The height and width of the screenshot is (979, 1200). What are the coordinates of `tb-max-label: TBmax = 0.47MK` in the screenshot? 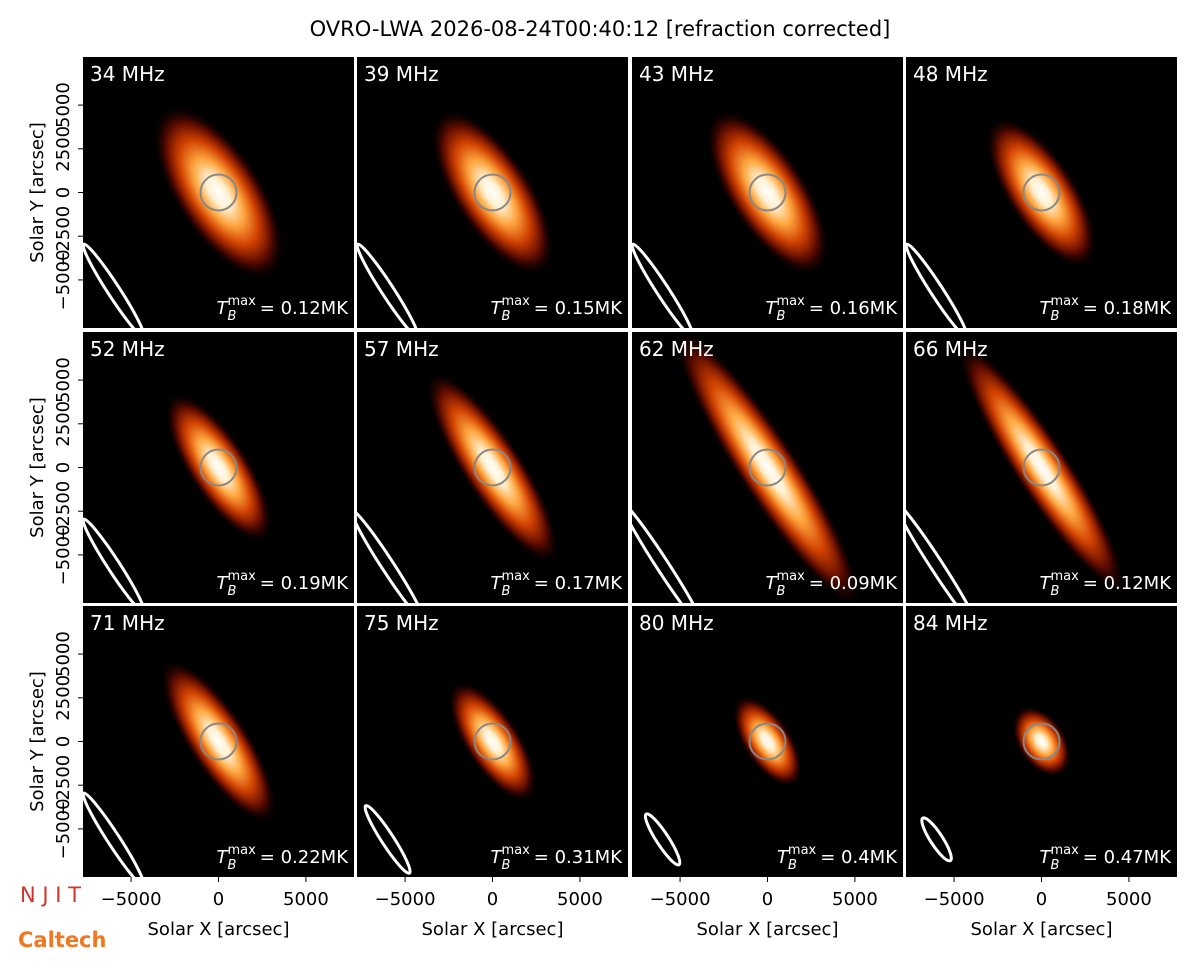 It's located at (1106, 858).